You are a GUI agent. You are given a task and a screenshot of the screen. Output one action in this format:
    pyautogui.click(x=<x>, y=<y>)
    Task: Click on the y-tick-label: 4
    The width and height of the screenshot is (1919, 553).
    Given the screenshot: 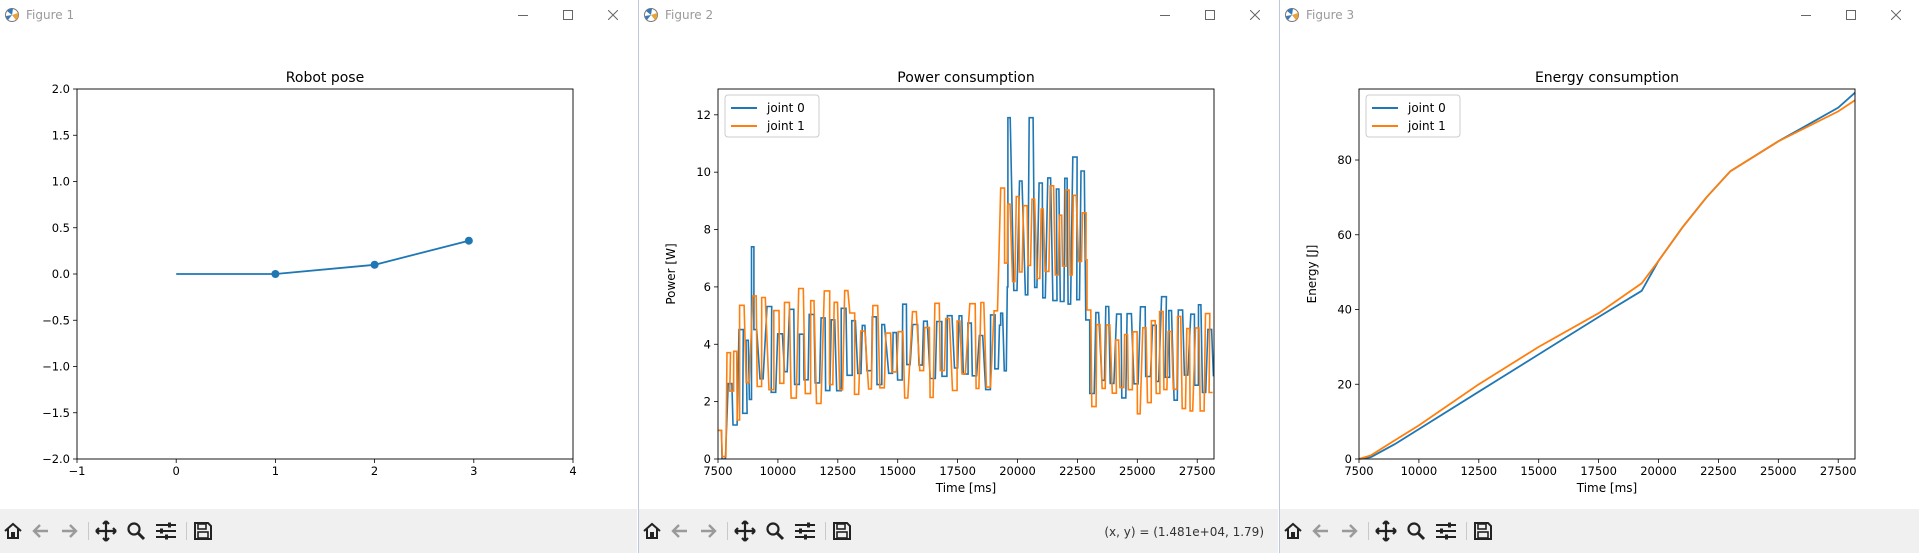 What is the action you would take?
    pyautogui.click(x=707, y=344)
    